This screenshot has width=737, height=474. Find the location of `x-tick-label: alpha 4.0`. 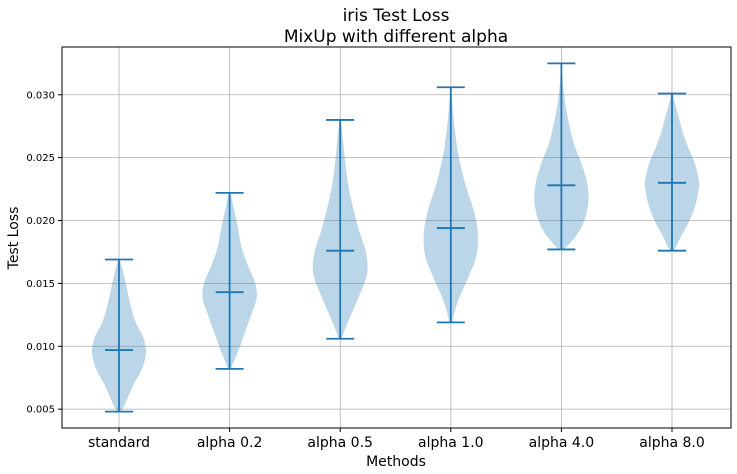

x-tick-label: alpha 4.0 is located at coordinates (562, 443).